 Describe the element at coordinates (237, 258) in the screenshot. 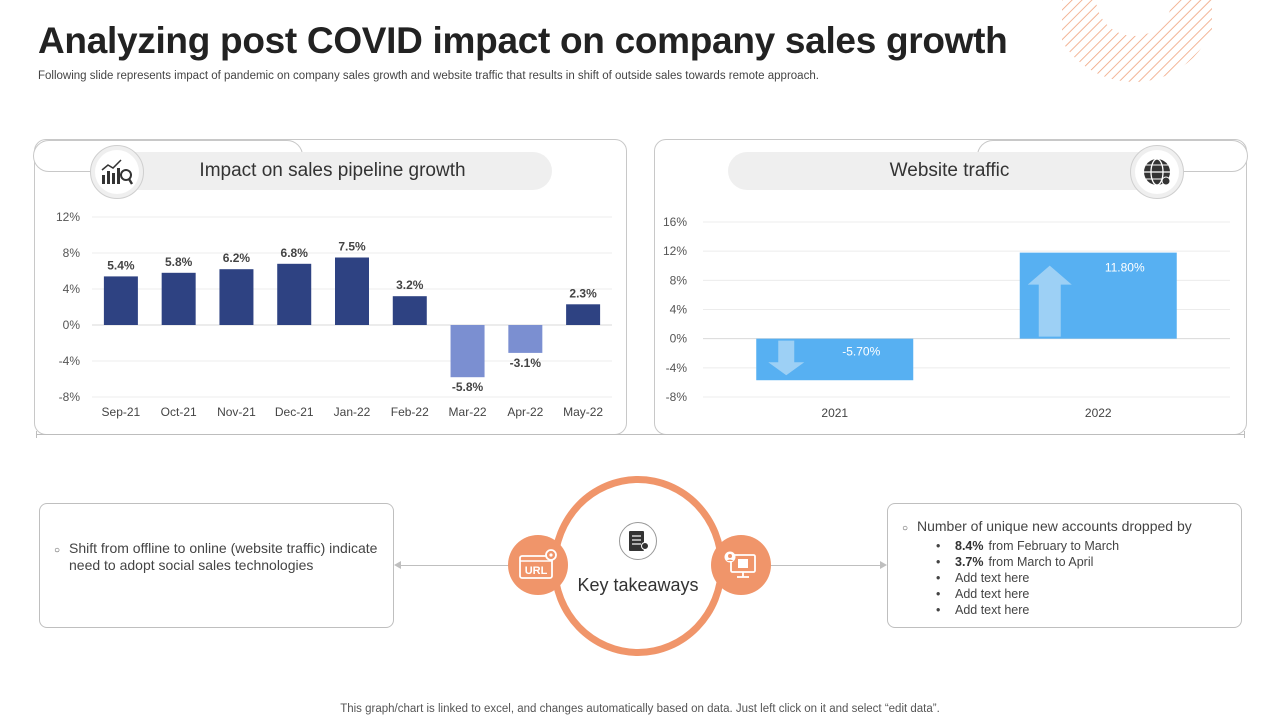

I see `data-label: 6.2%` at that location.